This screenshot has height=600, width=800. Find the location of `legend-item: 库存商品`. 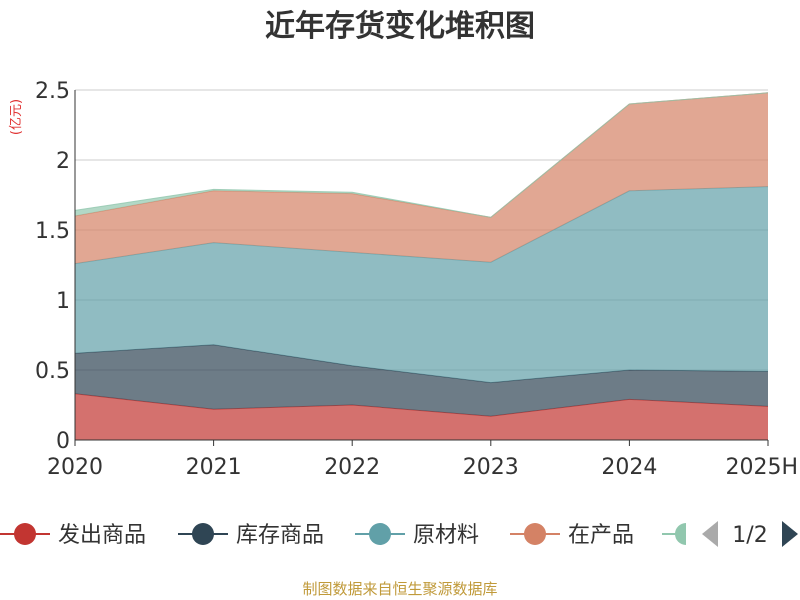

legend-item: 库存商品 is located at coordinates (251, 535).